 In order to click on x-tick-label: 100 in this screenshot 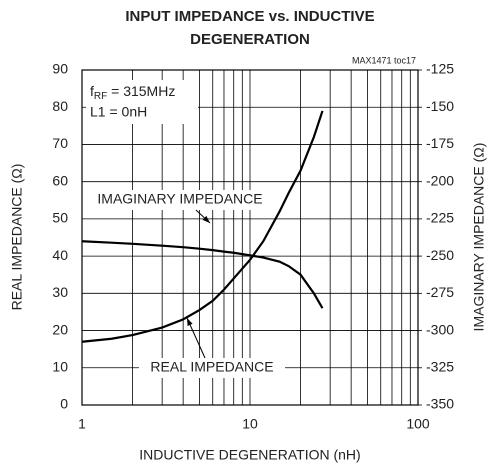, I will do `click(418, 424)`.